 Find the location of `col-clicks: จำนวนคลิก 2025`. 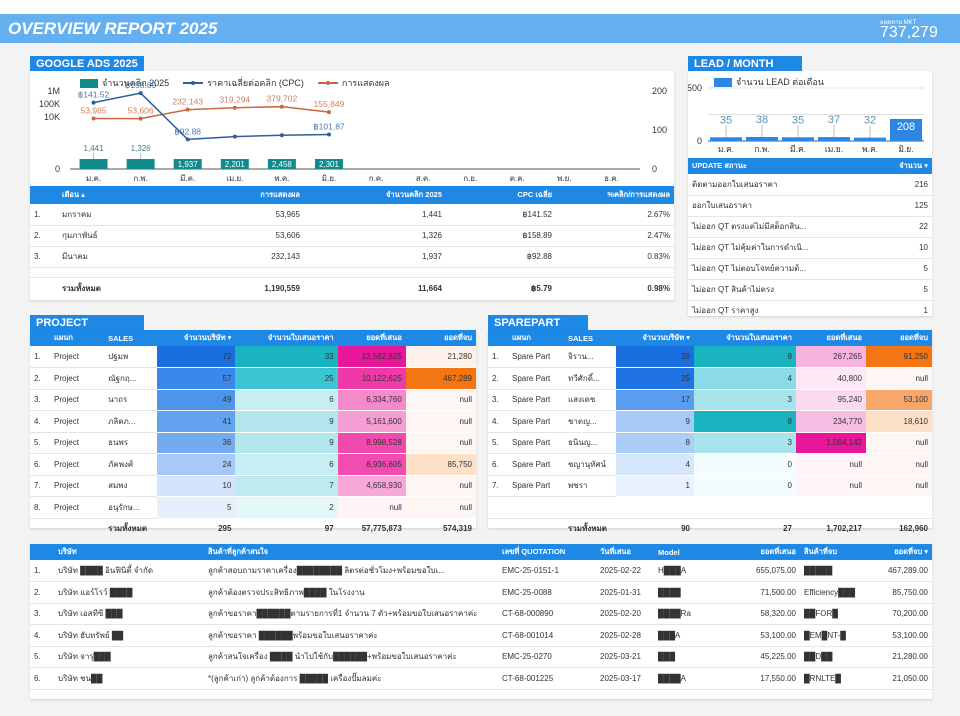

col-clicks: จำนวนคลิก 2025 is located at coordinates (375, 195).